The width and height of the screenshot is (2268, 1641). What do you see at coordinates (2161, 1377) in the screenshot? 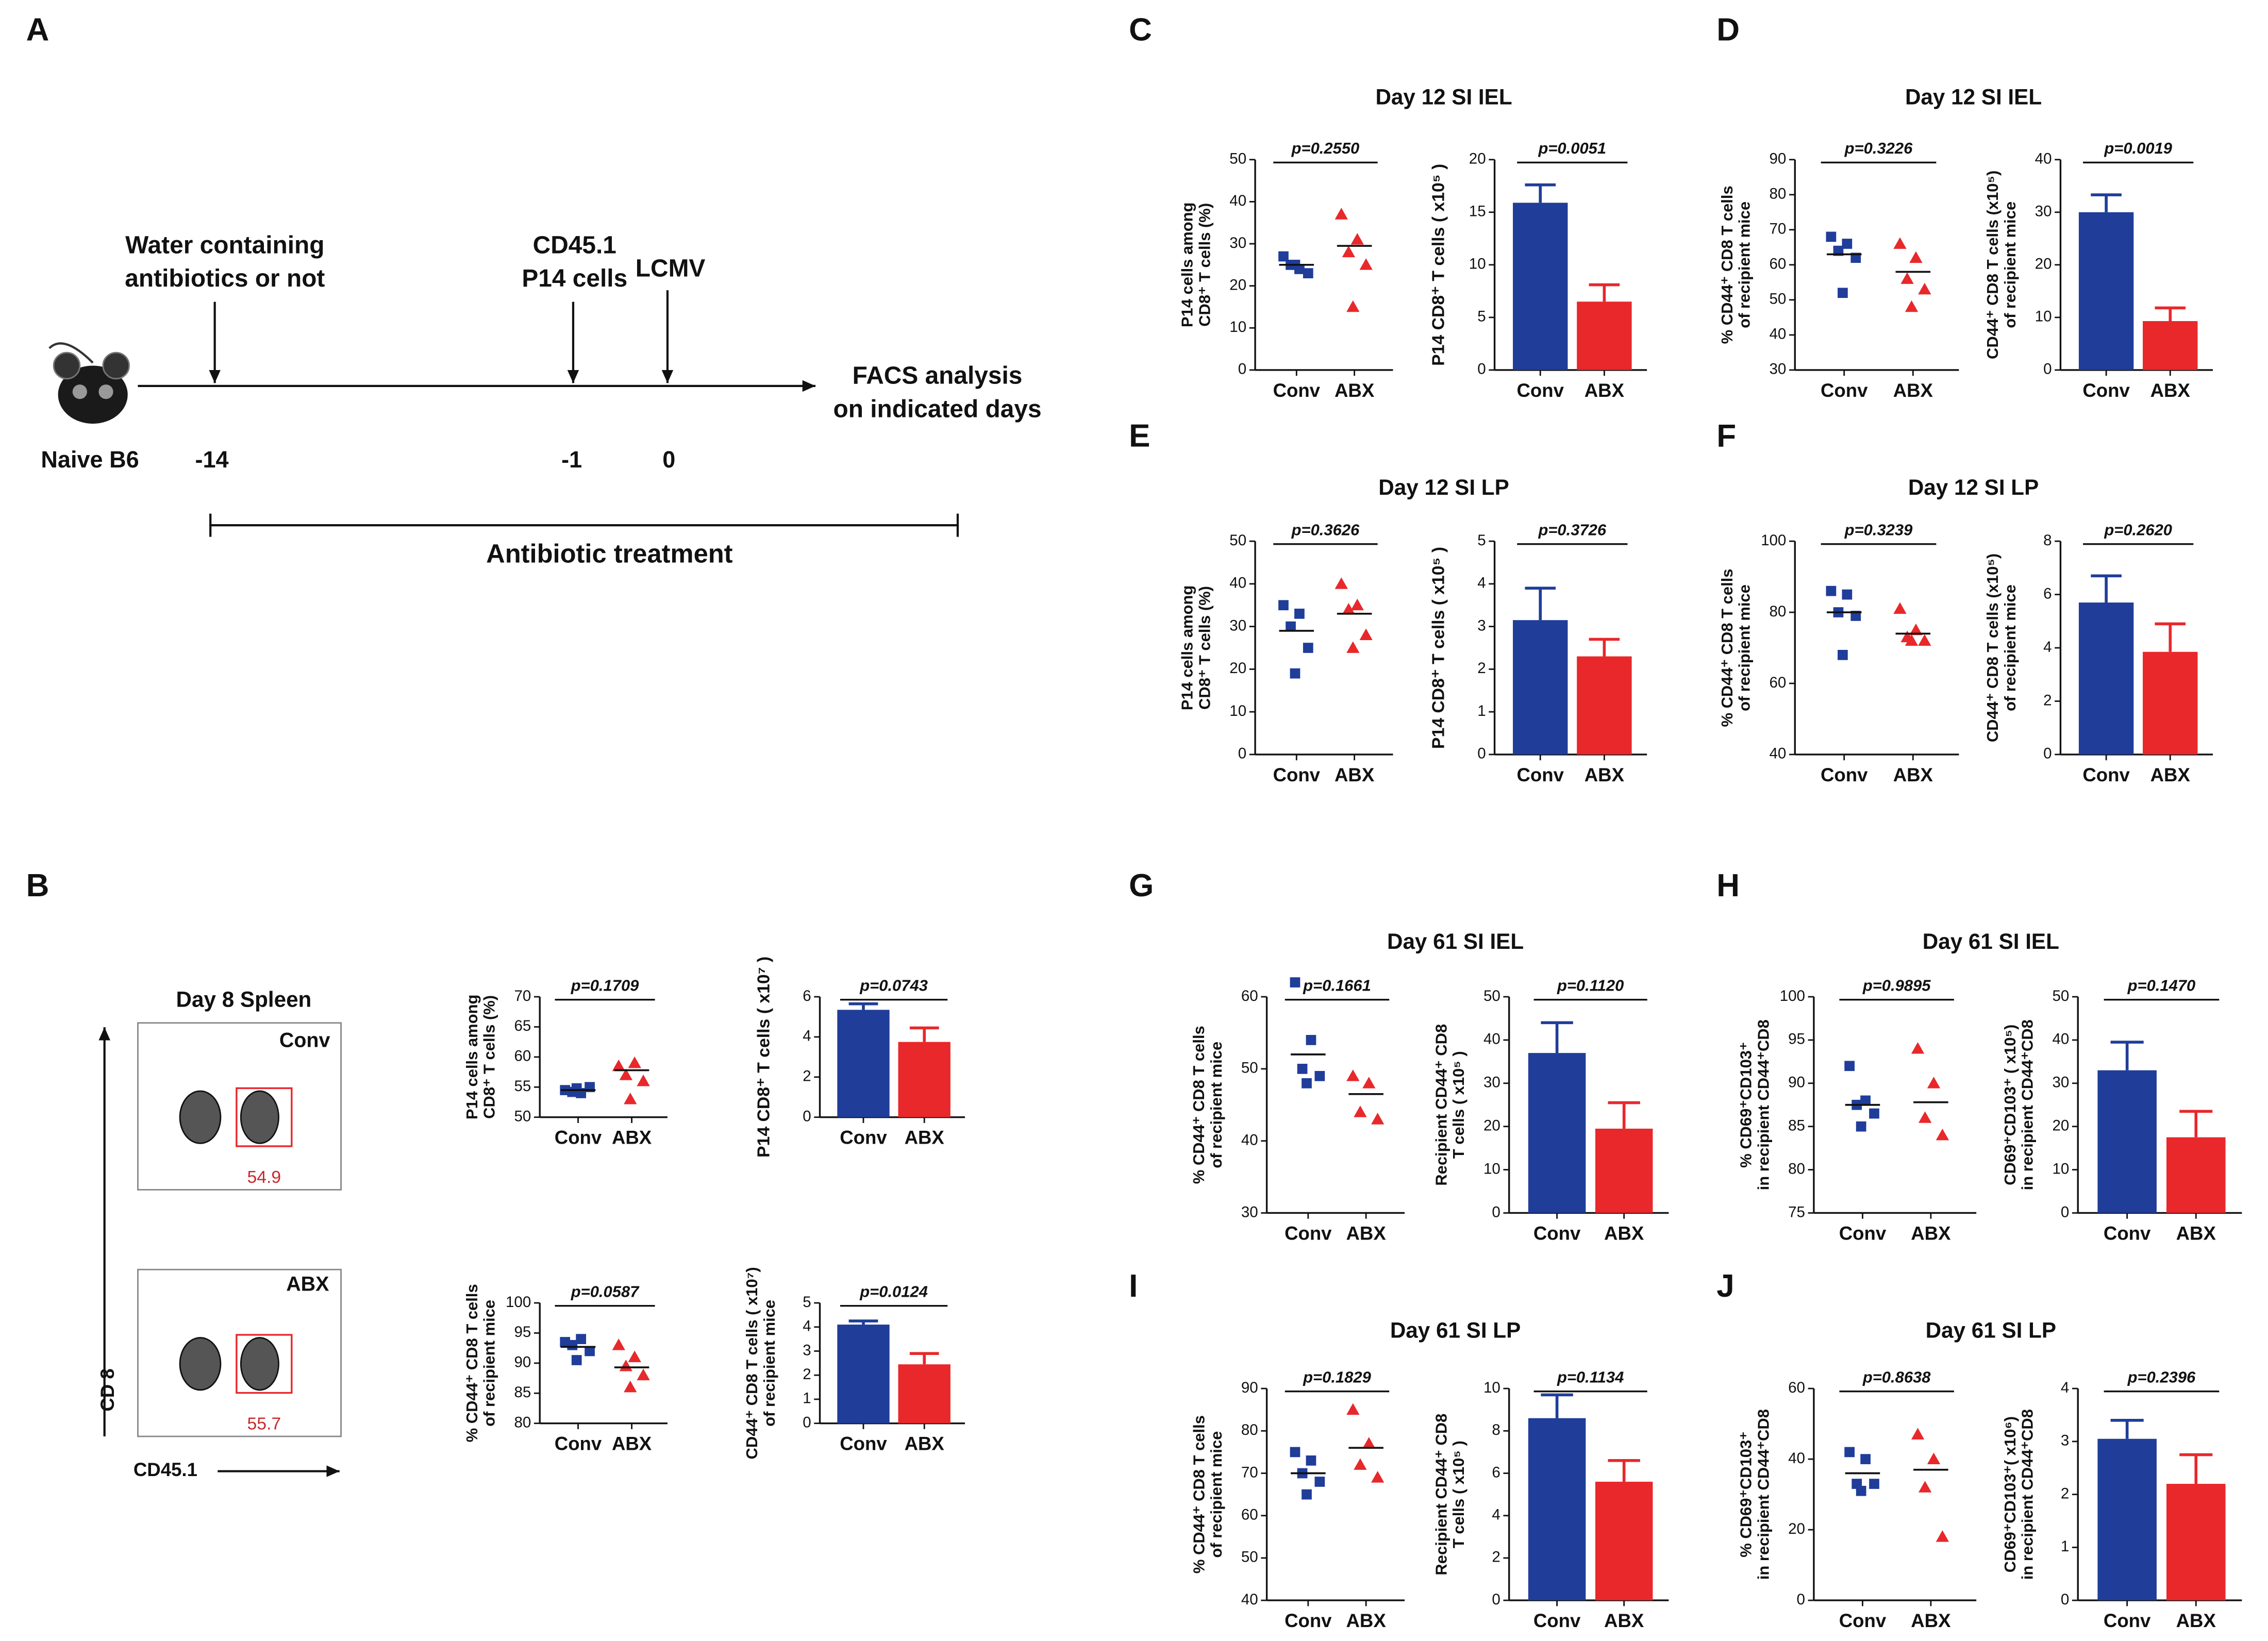
I see `p-value: p=0.2396` at bounding box center [2161, 1377].